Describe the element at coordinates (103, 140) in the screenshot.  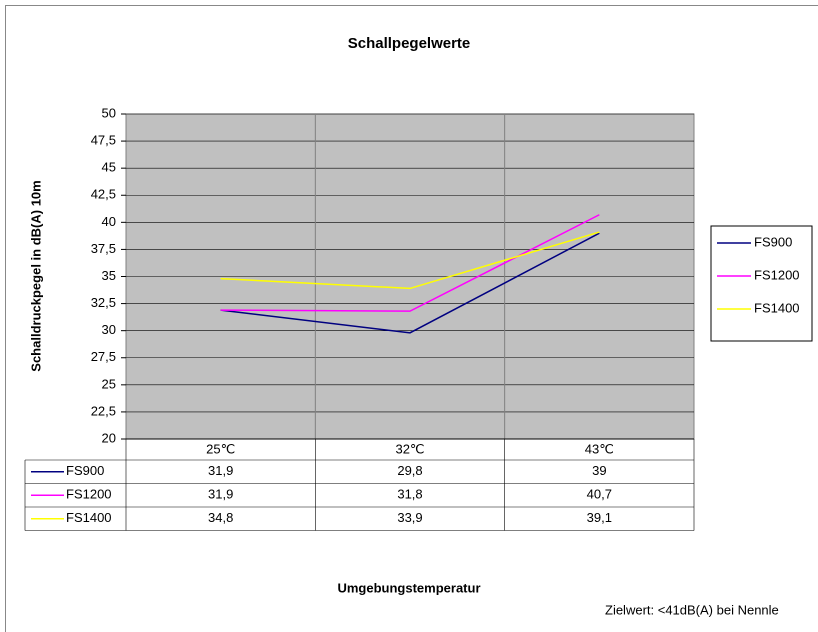
I see `y-tick-label: 47,5` at that location.